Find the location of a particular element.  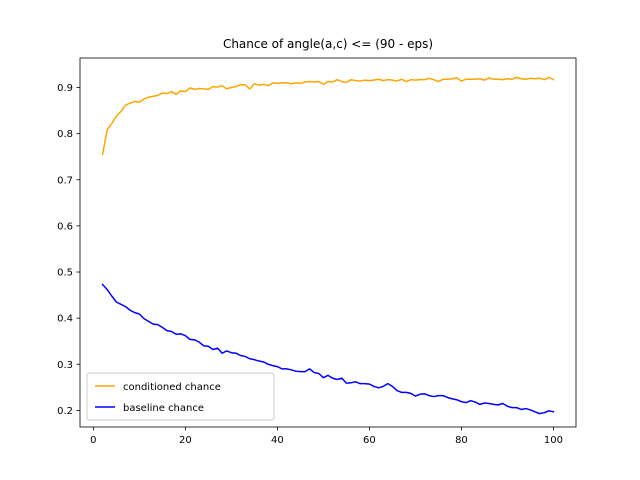

legend-label-conditioned-chance: conditioned chance is located at coordinates (172, 387).